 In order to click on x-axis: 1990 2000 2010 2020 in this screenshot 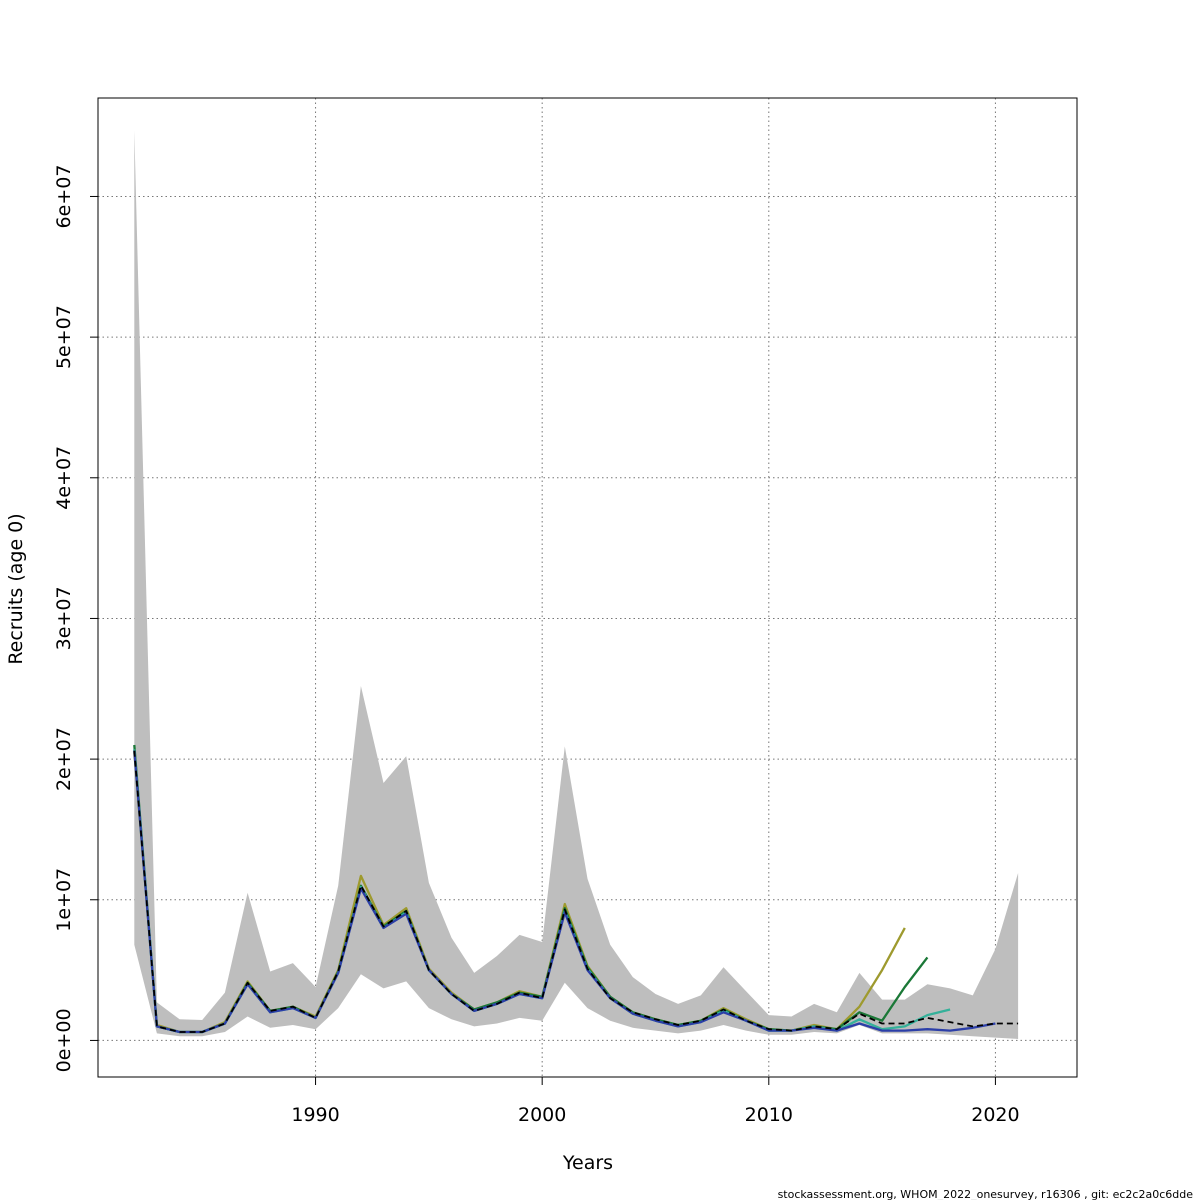, I will do `click(655, 1101)`.